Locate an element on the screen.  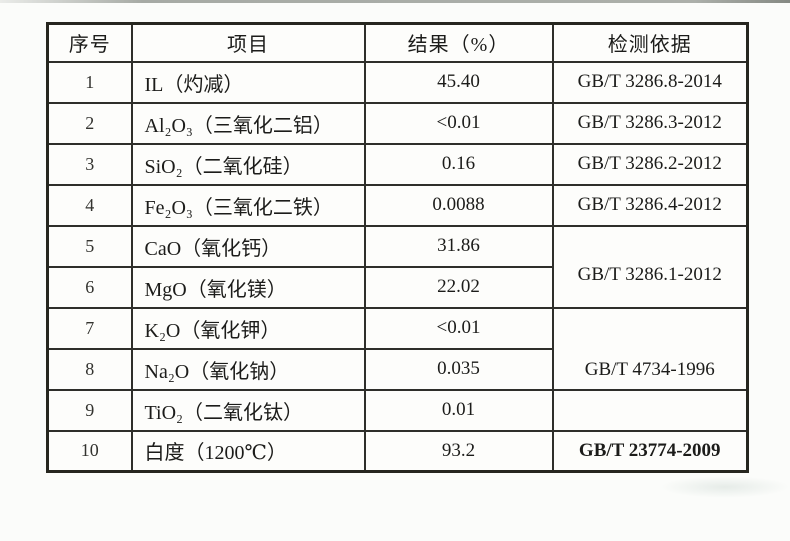
row-result: 93.2 is located at coordinates (458, 451).